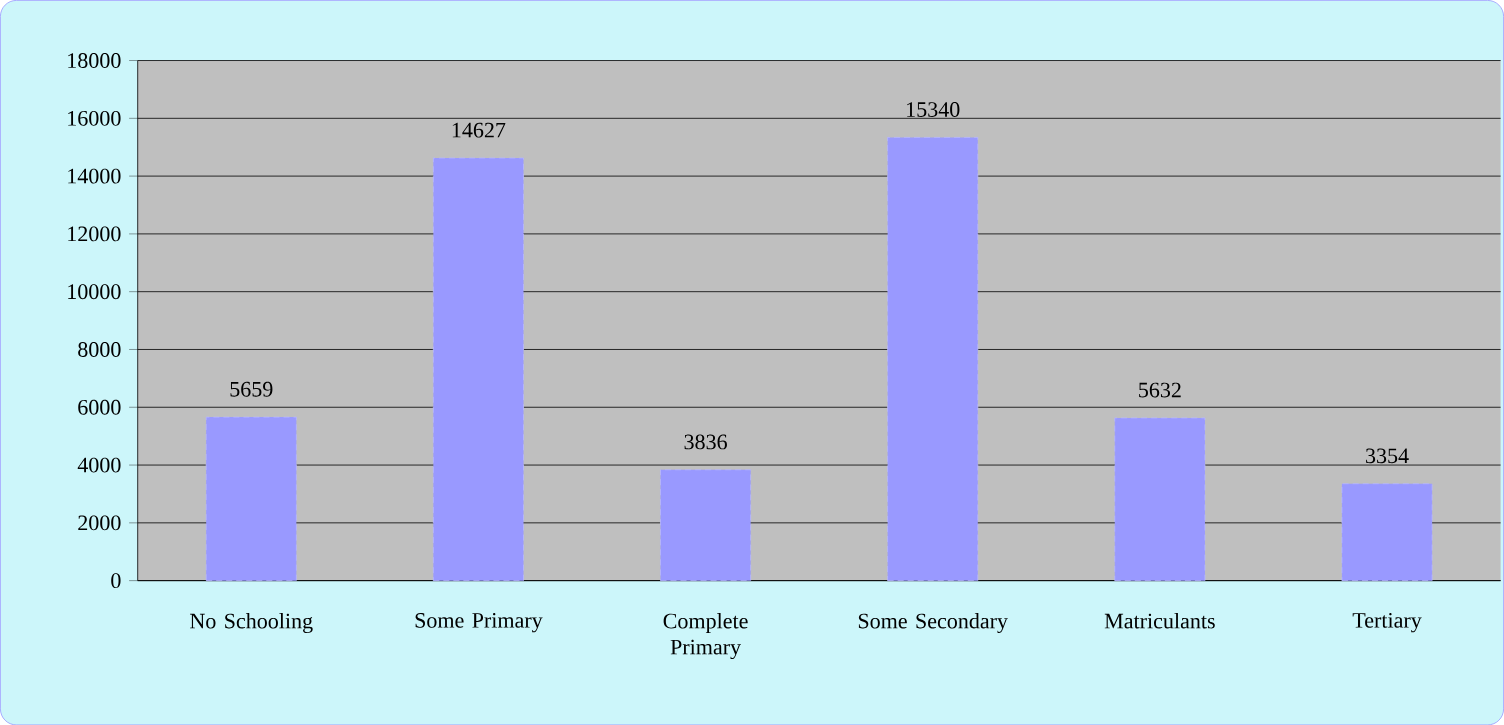  I want to click on y-tick-label: 0, so click(116, 580).